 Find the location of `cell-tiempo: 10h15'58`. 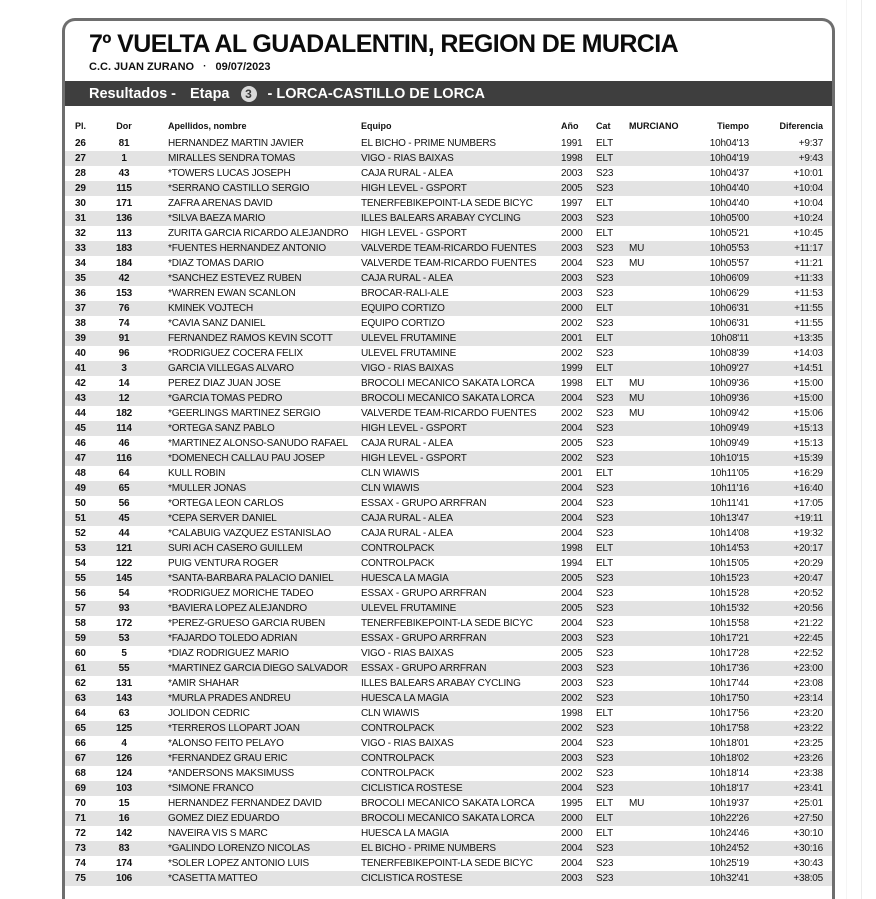

cell-tiempo: 10h15'58 is located at coordinates (729, 623).